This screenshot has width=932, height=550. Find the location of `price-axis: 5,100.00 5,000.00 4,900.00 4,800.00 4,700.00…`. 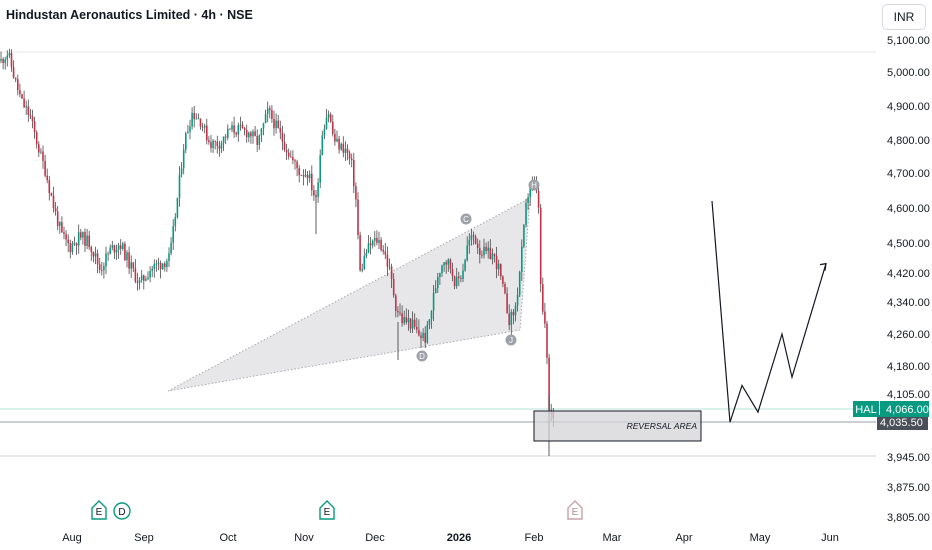

price-axis: 5,100.00 5,000.00 4,900.00 4,800.00 4,700.00… is located at coordinates (892, 275).